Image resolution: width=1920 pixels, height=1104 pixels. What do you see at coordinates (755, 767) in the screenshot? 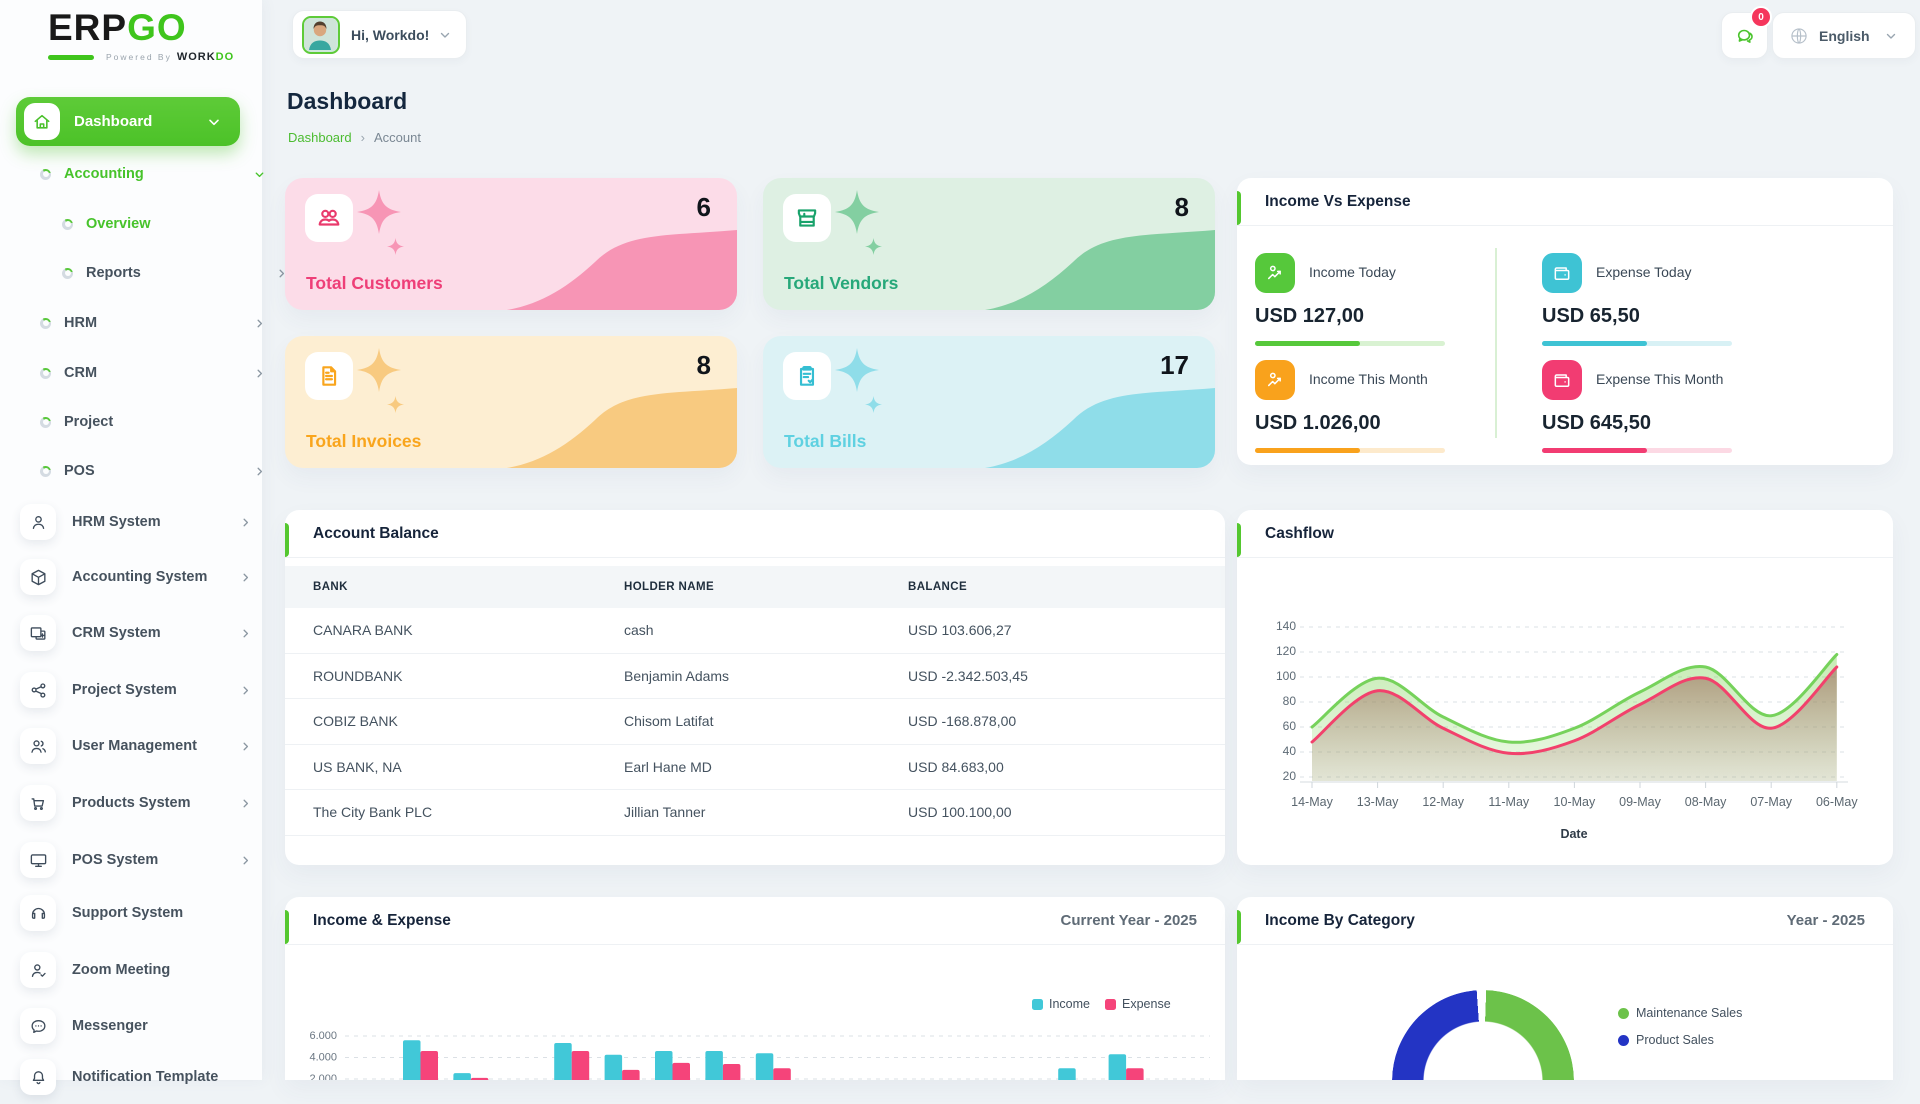
I see `table-row: US BANK, NA Earl Hane MD USD 84.683,00` at bounding box center [755, 767].